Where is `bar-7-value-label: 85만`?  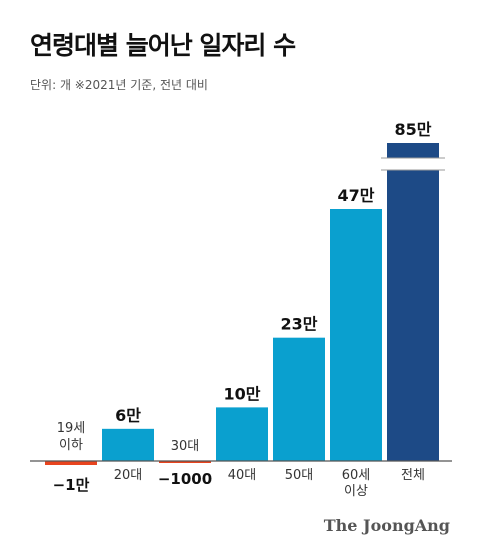
bar-7-value-label: 85만 is located at coordinates (413, 129).